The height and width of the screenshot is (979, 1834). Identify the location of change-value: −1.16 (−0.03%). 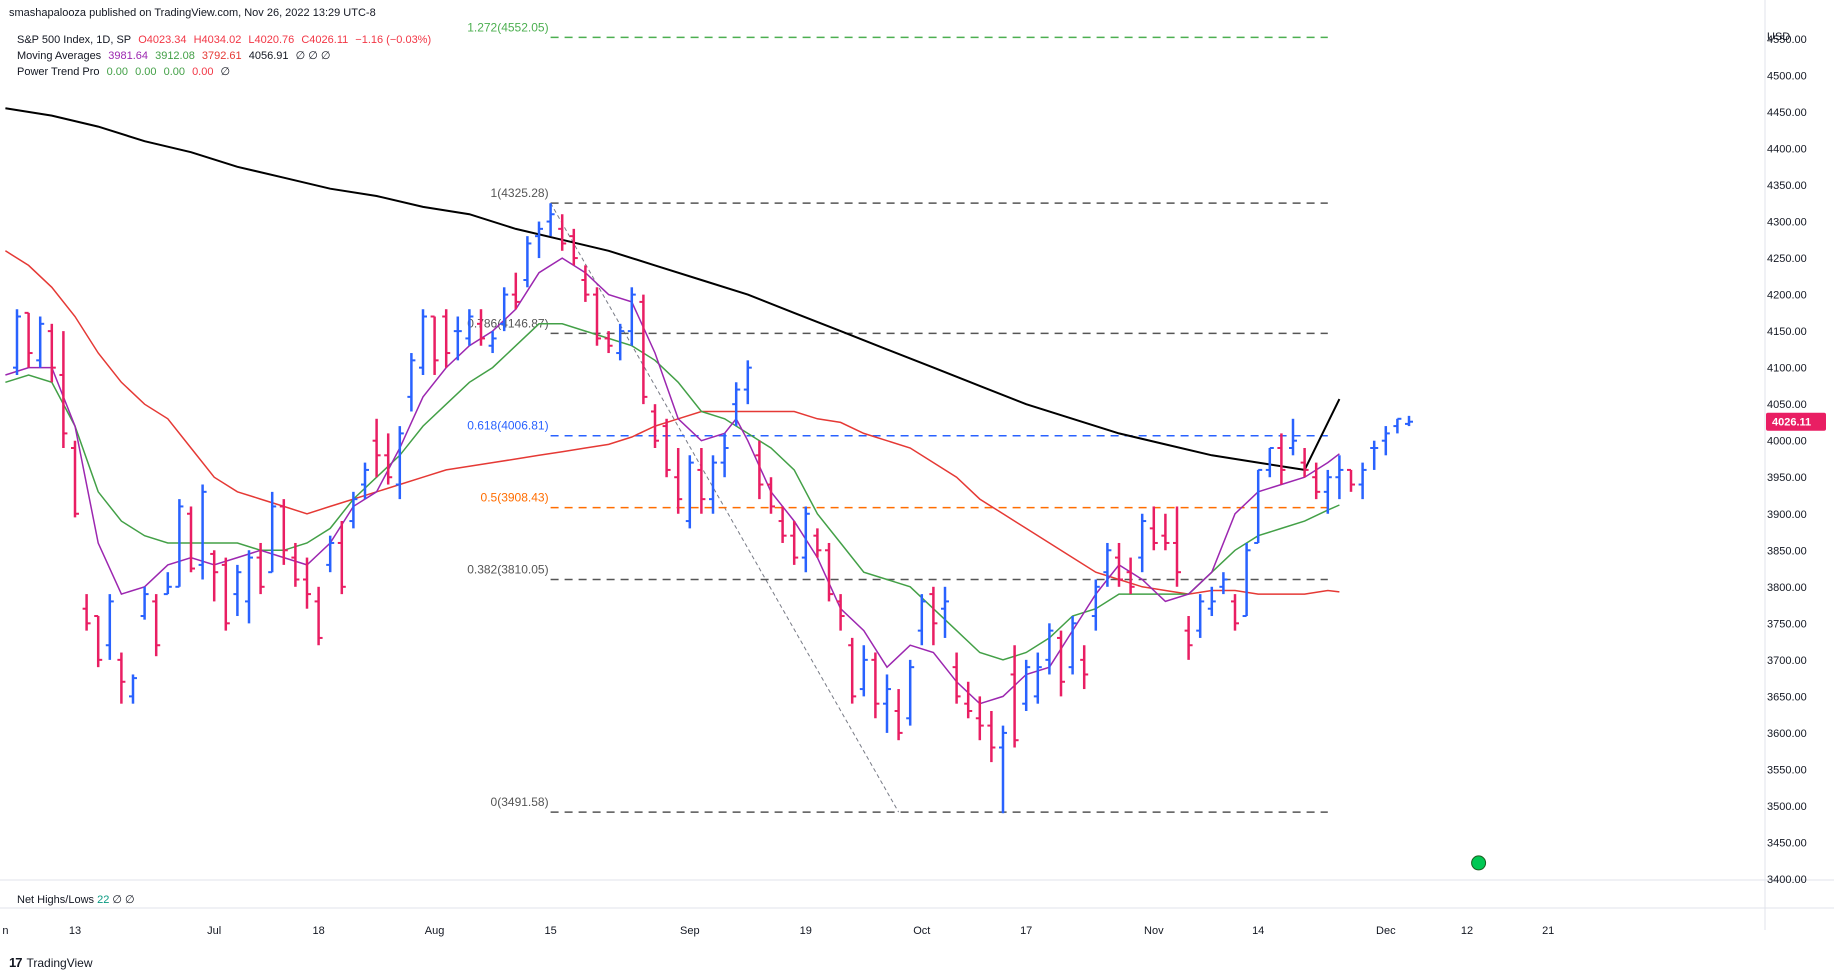
(393, 40).